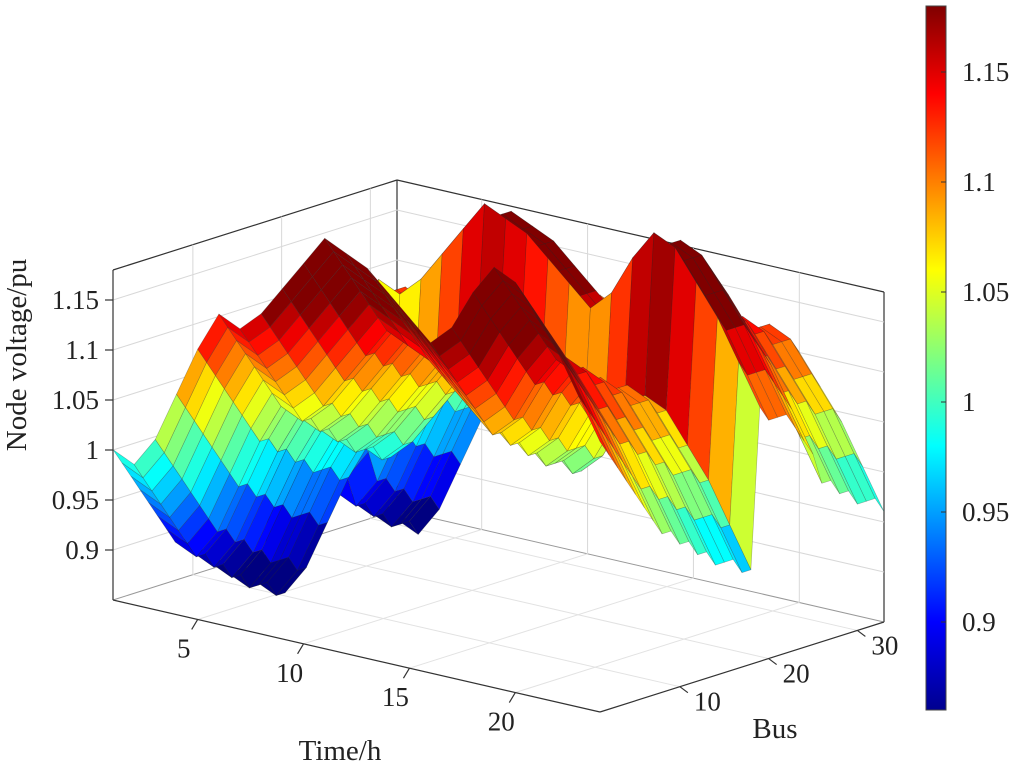  What do you see at coordinates (985, 72) in the screenshot?
I see `colorbar-tick-label: 1.15` at bounding box center [985, 72].